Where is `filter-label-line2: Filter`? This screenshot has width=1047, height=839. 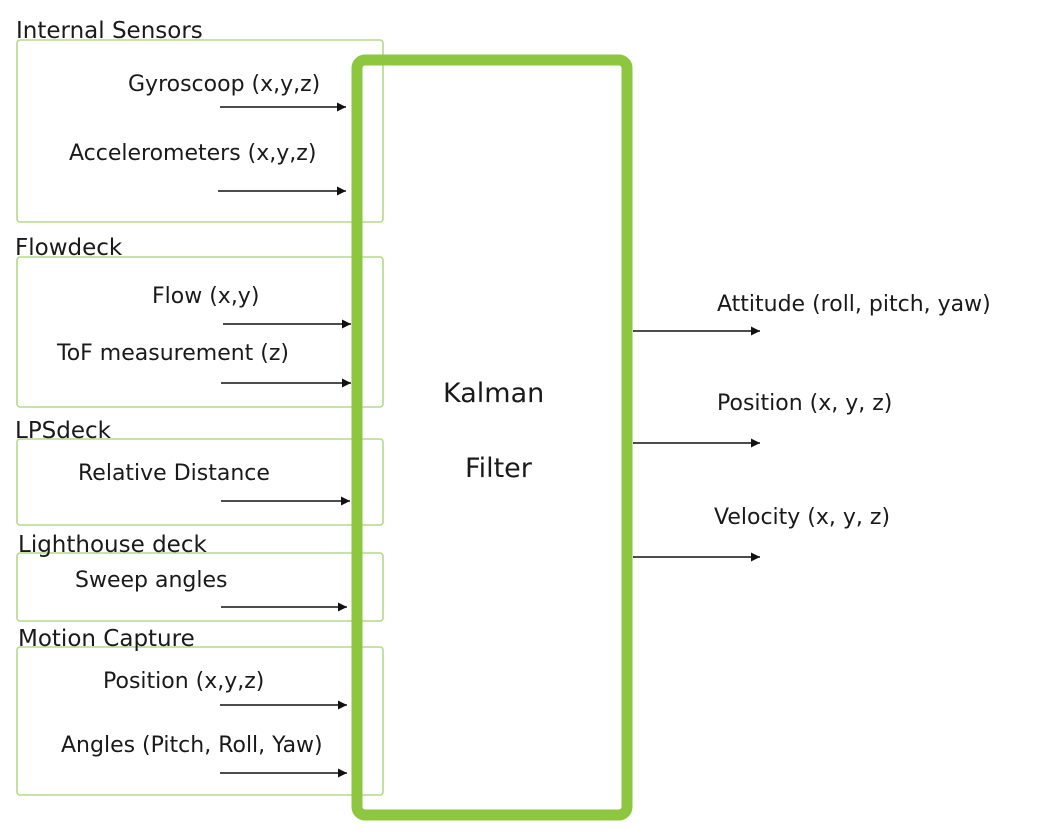 filter-label-line2: Filter is located at coordinates (498, 468).